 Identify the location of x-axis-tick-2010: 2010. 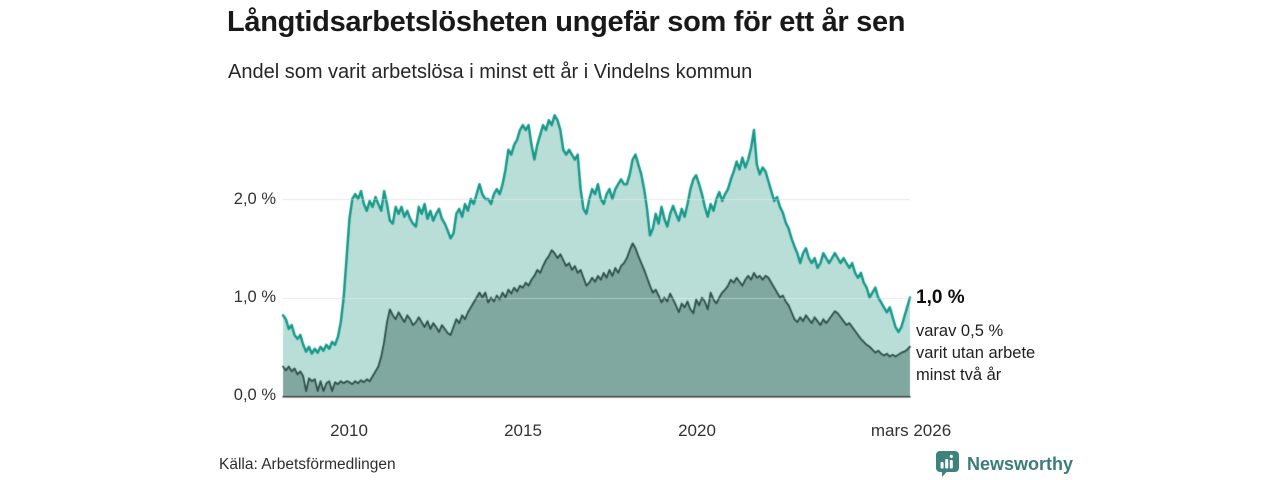
(349, 430).